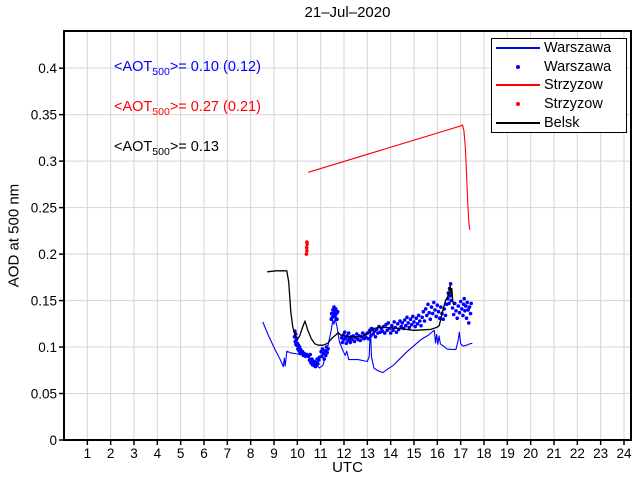 The image size is (640, 480). I want to click on series-belsk-line, so click(361, 308).